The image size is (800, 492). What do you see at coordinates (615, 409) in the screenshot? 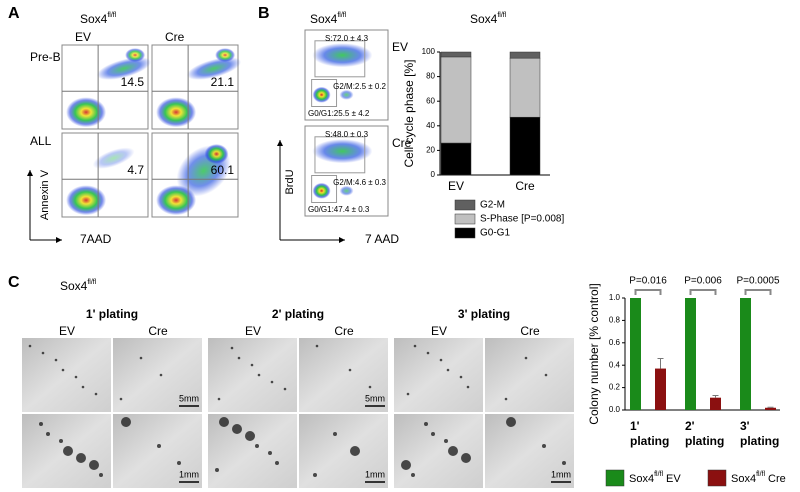
I see `y-tick-label: 0.0` at bounding box center [615, 409].